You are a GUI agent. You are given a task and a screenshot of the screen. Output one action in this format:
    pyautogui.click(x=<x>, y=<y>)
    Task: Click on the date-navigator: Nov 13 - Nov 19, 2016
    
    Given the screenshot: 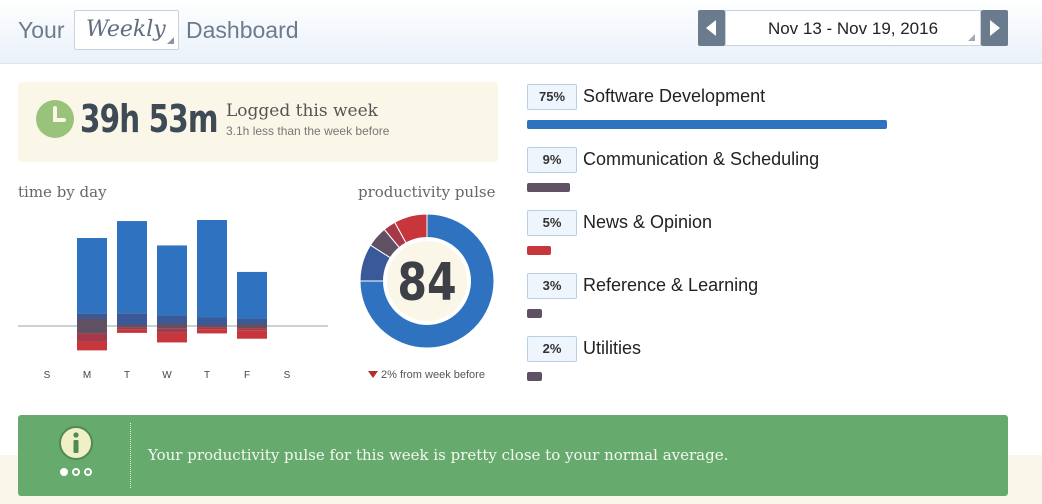 What is the action you would take?
    pyautogui.click(x=853, y=28)
    